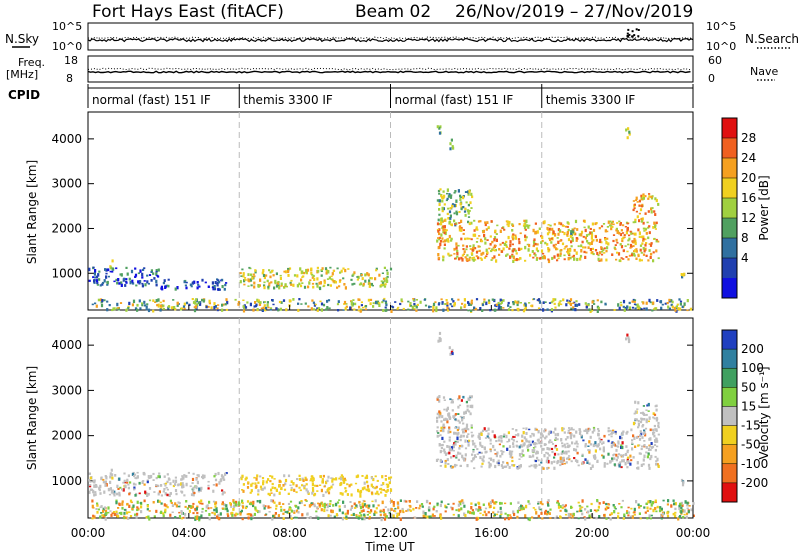 This screenshot has width=800, height=554. I want to click on velocity-colorbar-tick-label: 200, so click(752, 349).